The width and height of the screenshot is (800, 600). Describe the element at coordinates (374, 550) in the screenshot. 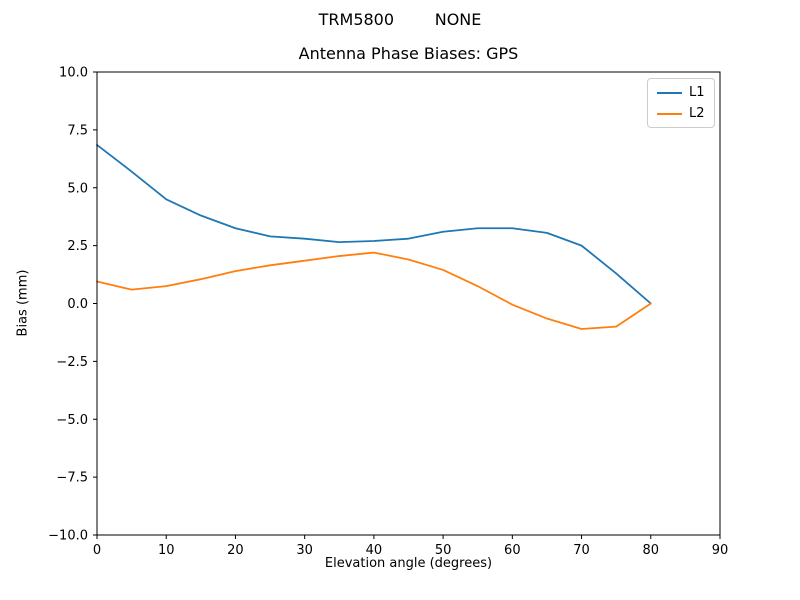

I see `x-tick-label: 40` at that location.